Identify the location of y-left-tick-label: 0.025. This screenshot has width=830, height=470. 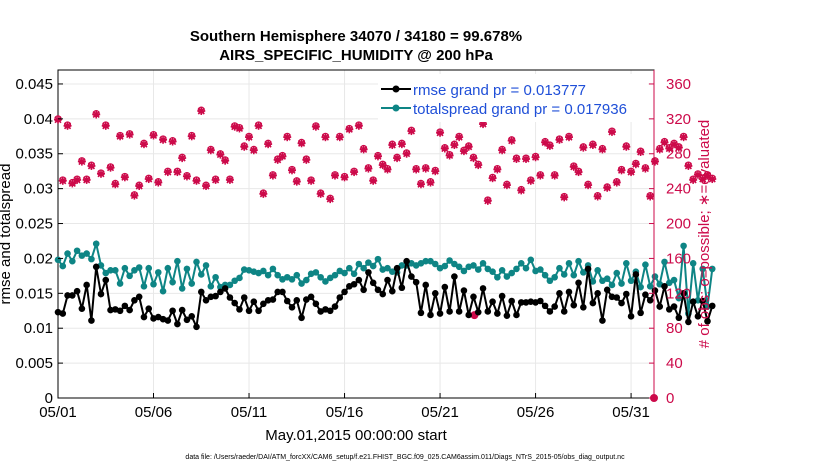
(34, 224).